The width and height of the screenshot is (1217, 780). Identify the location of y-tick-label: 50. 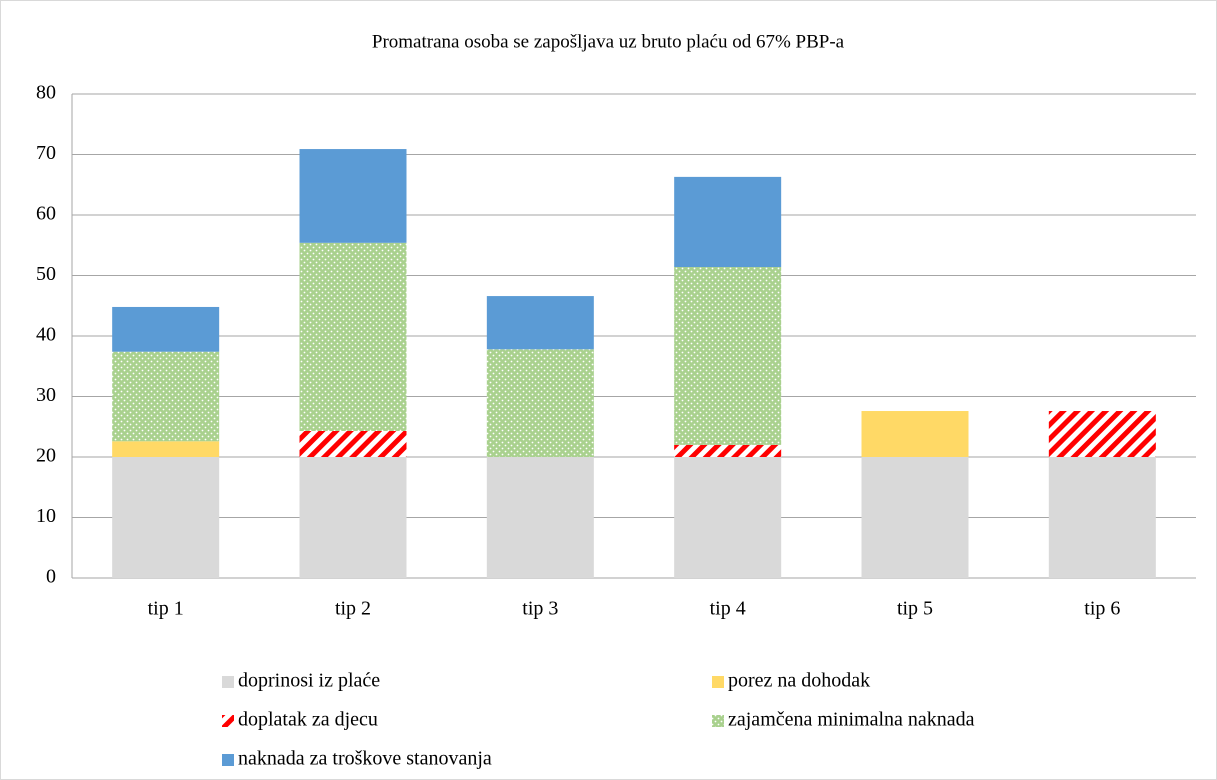
(46, 274).